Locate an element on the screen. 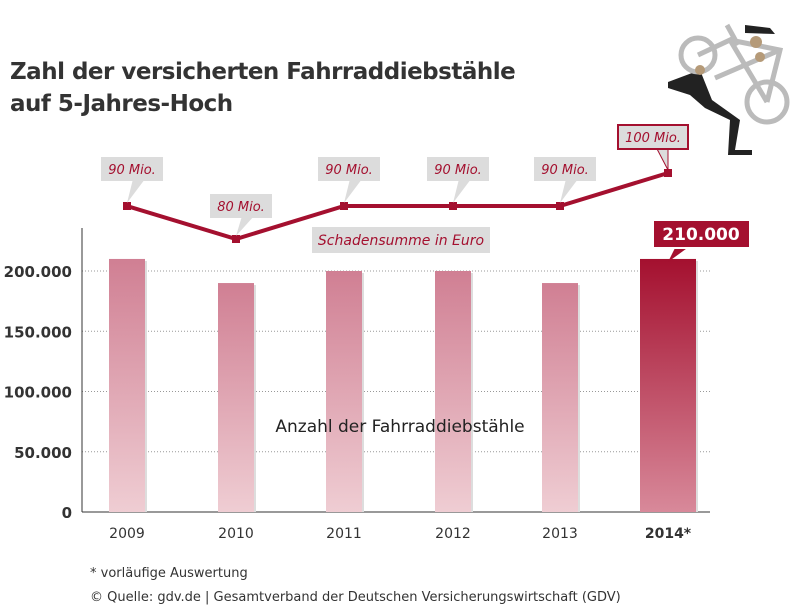  footnote: * vorläufige Auswertung is located at coordinates (169, 573).